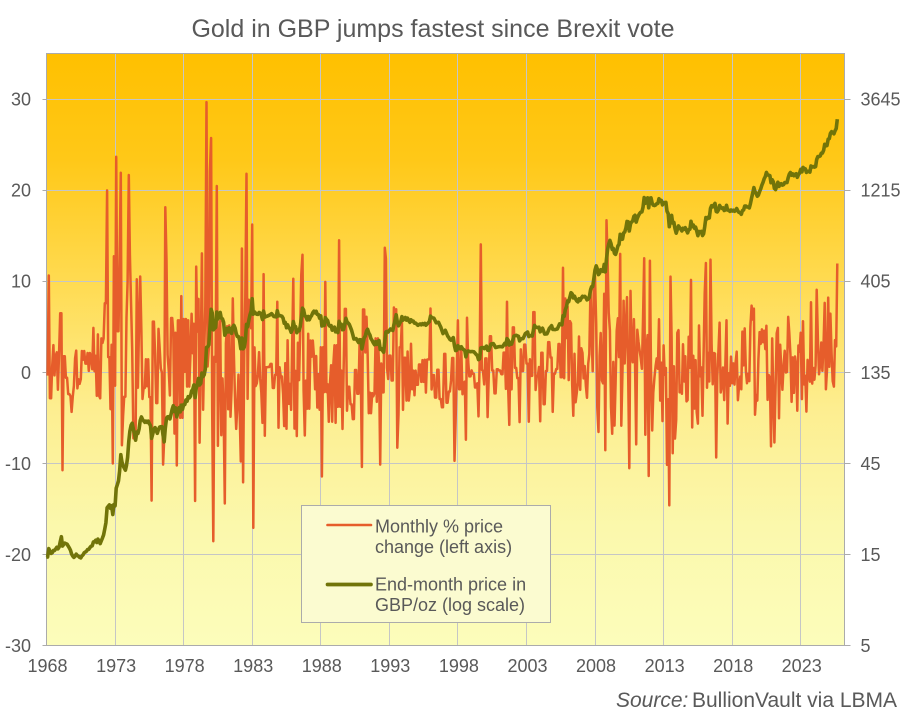 The width and height of the screenshot is (906, 718). Describe the element at coordinates (18, 555) in the screenshot. I see `svg-text: -20` at that location.